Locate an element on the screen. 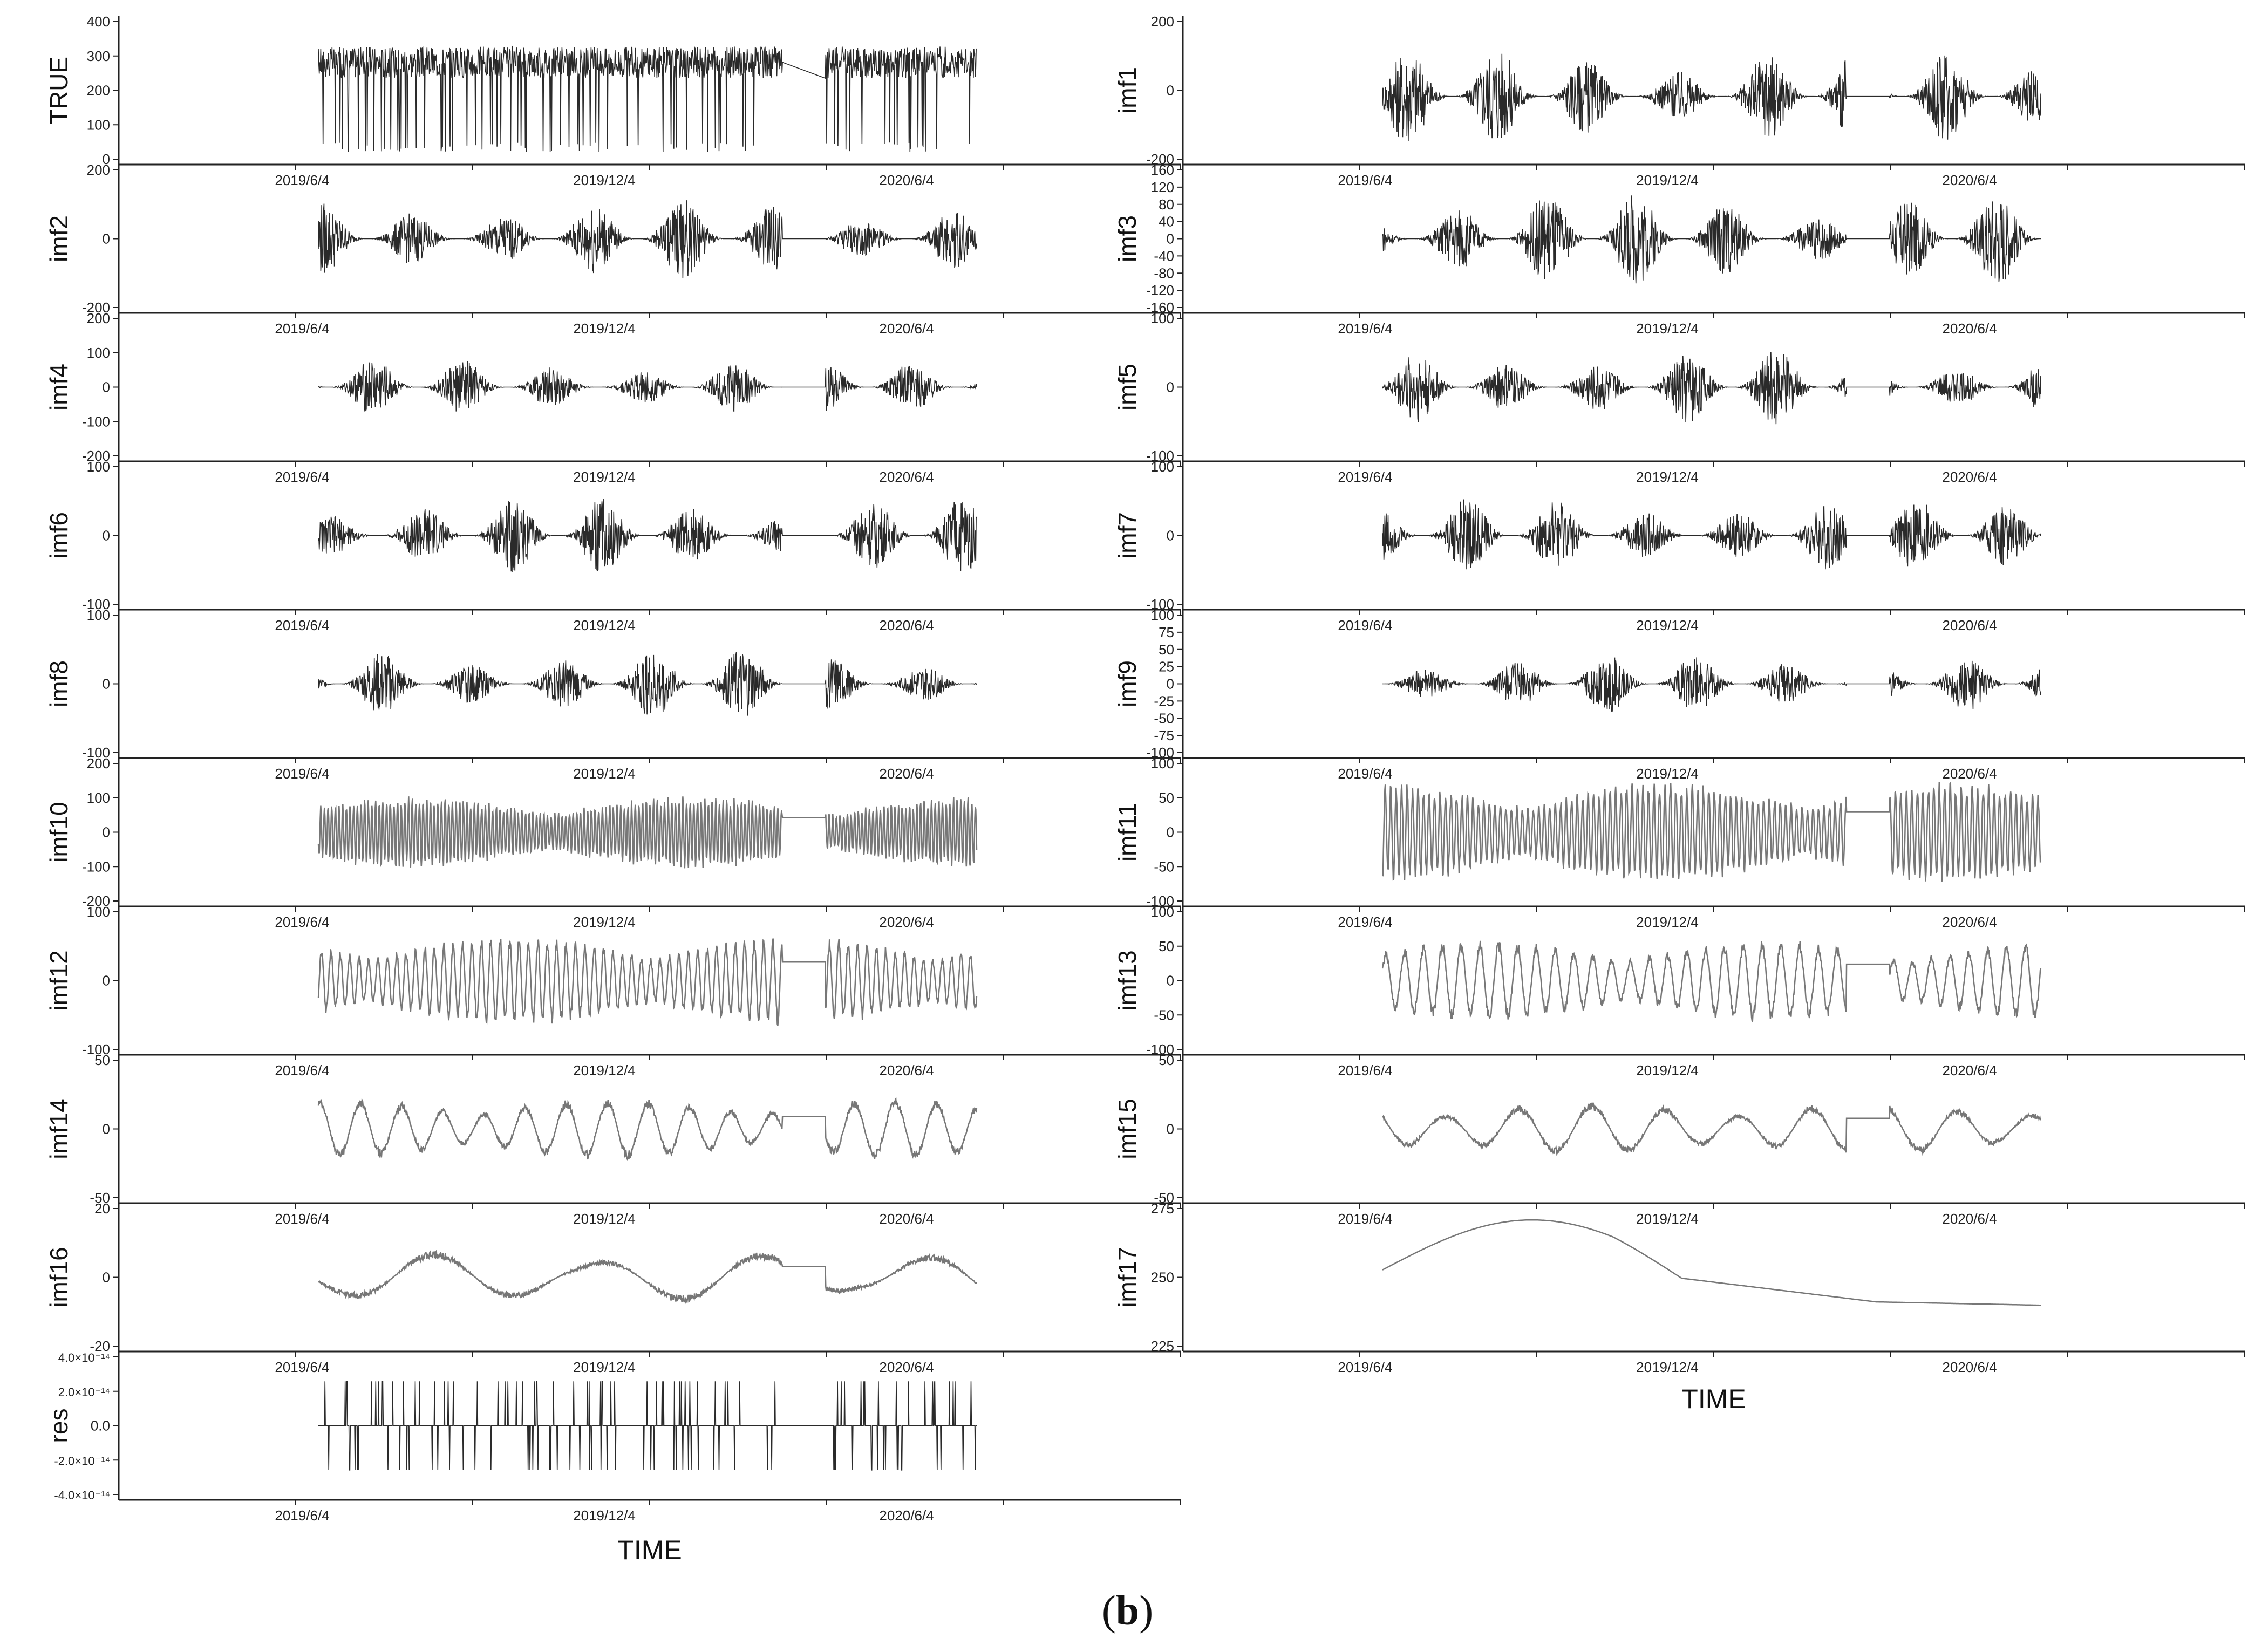 The image size is (2255, 1652). x-axis-title-right: TIME is located at coordinates (1713, 1399).